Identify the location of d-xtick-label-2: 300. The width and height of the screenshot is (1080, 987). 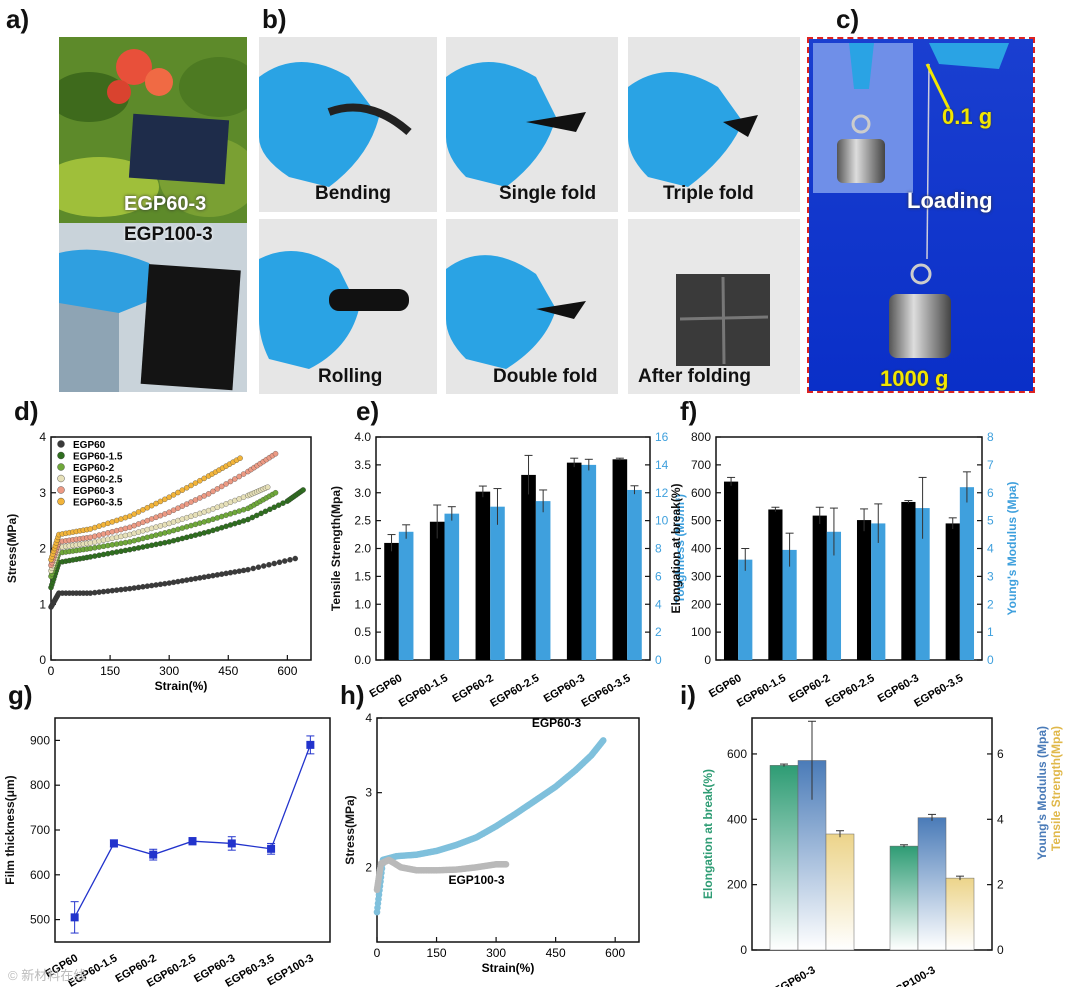
(169, 671).